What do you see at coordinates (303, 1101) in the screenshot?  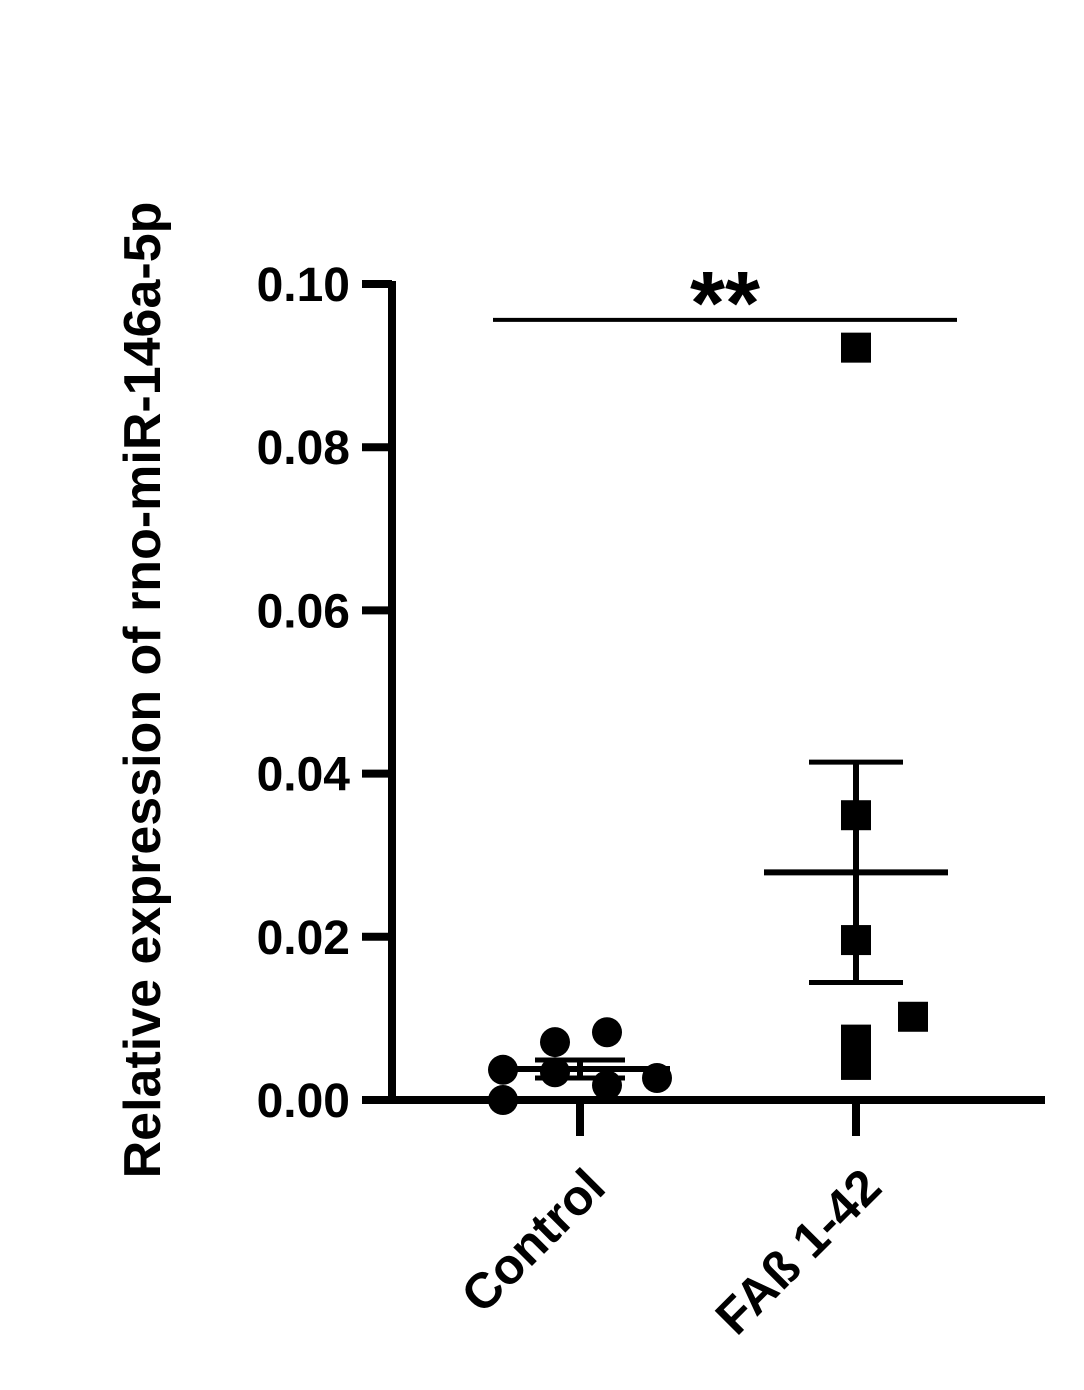 I see `y-tick-label: 0.00` at bounding box center [303, 1101].